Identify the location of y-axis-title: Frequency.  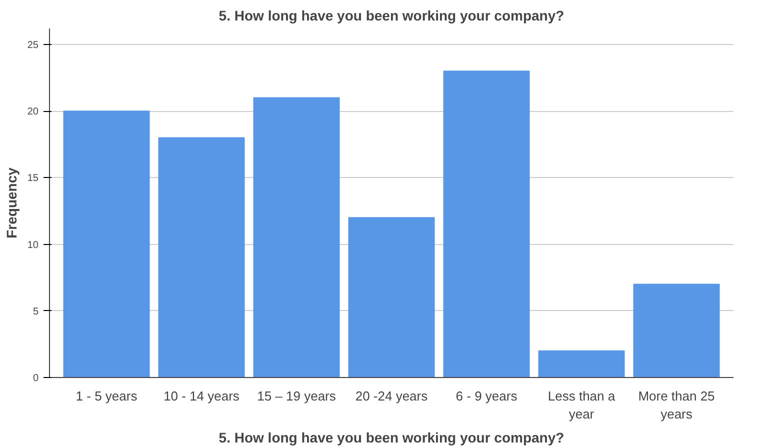
(11, 202).